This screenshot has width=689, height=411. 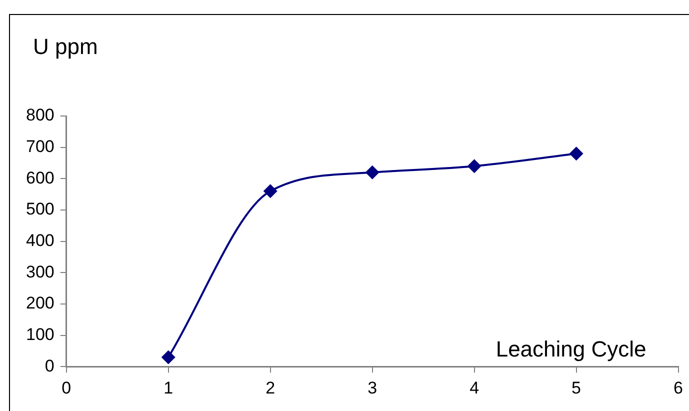 I want to click on y-tick-label: 300, so click(x=40, y=272).